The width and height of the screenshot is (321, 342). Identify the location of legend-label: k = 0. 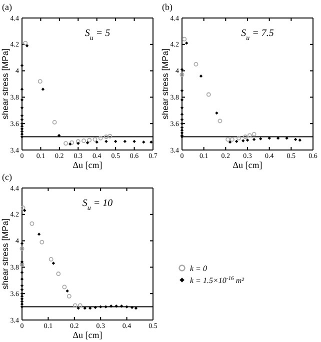
(198, 268).